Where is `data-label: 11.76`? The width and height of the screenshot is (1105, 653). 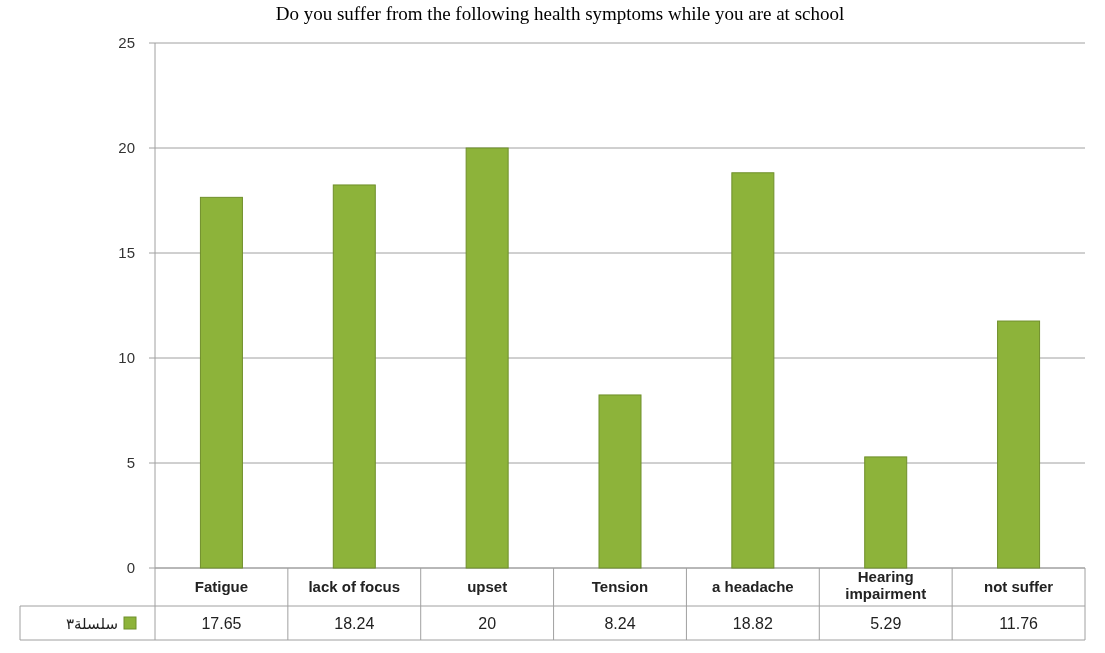 data-label: 11.76 is located at coordinates (1019, 623).